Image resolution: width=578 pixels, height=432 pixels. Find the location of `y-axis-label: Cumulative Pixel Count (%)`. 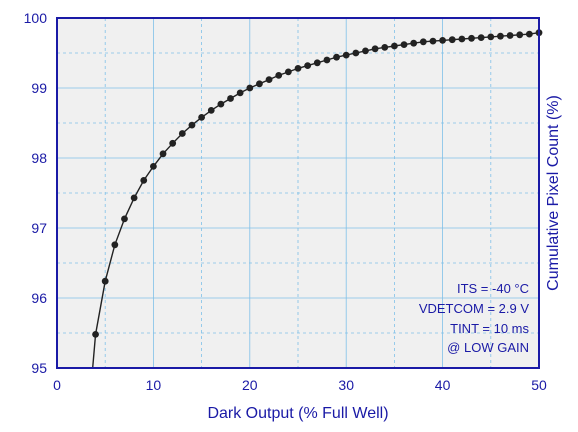

y-axis-label: Cumulative Pixel Count (%) is located at coordinates (553, 193).